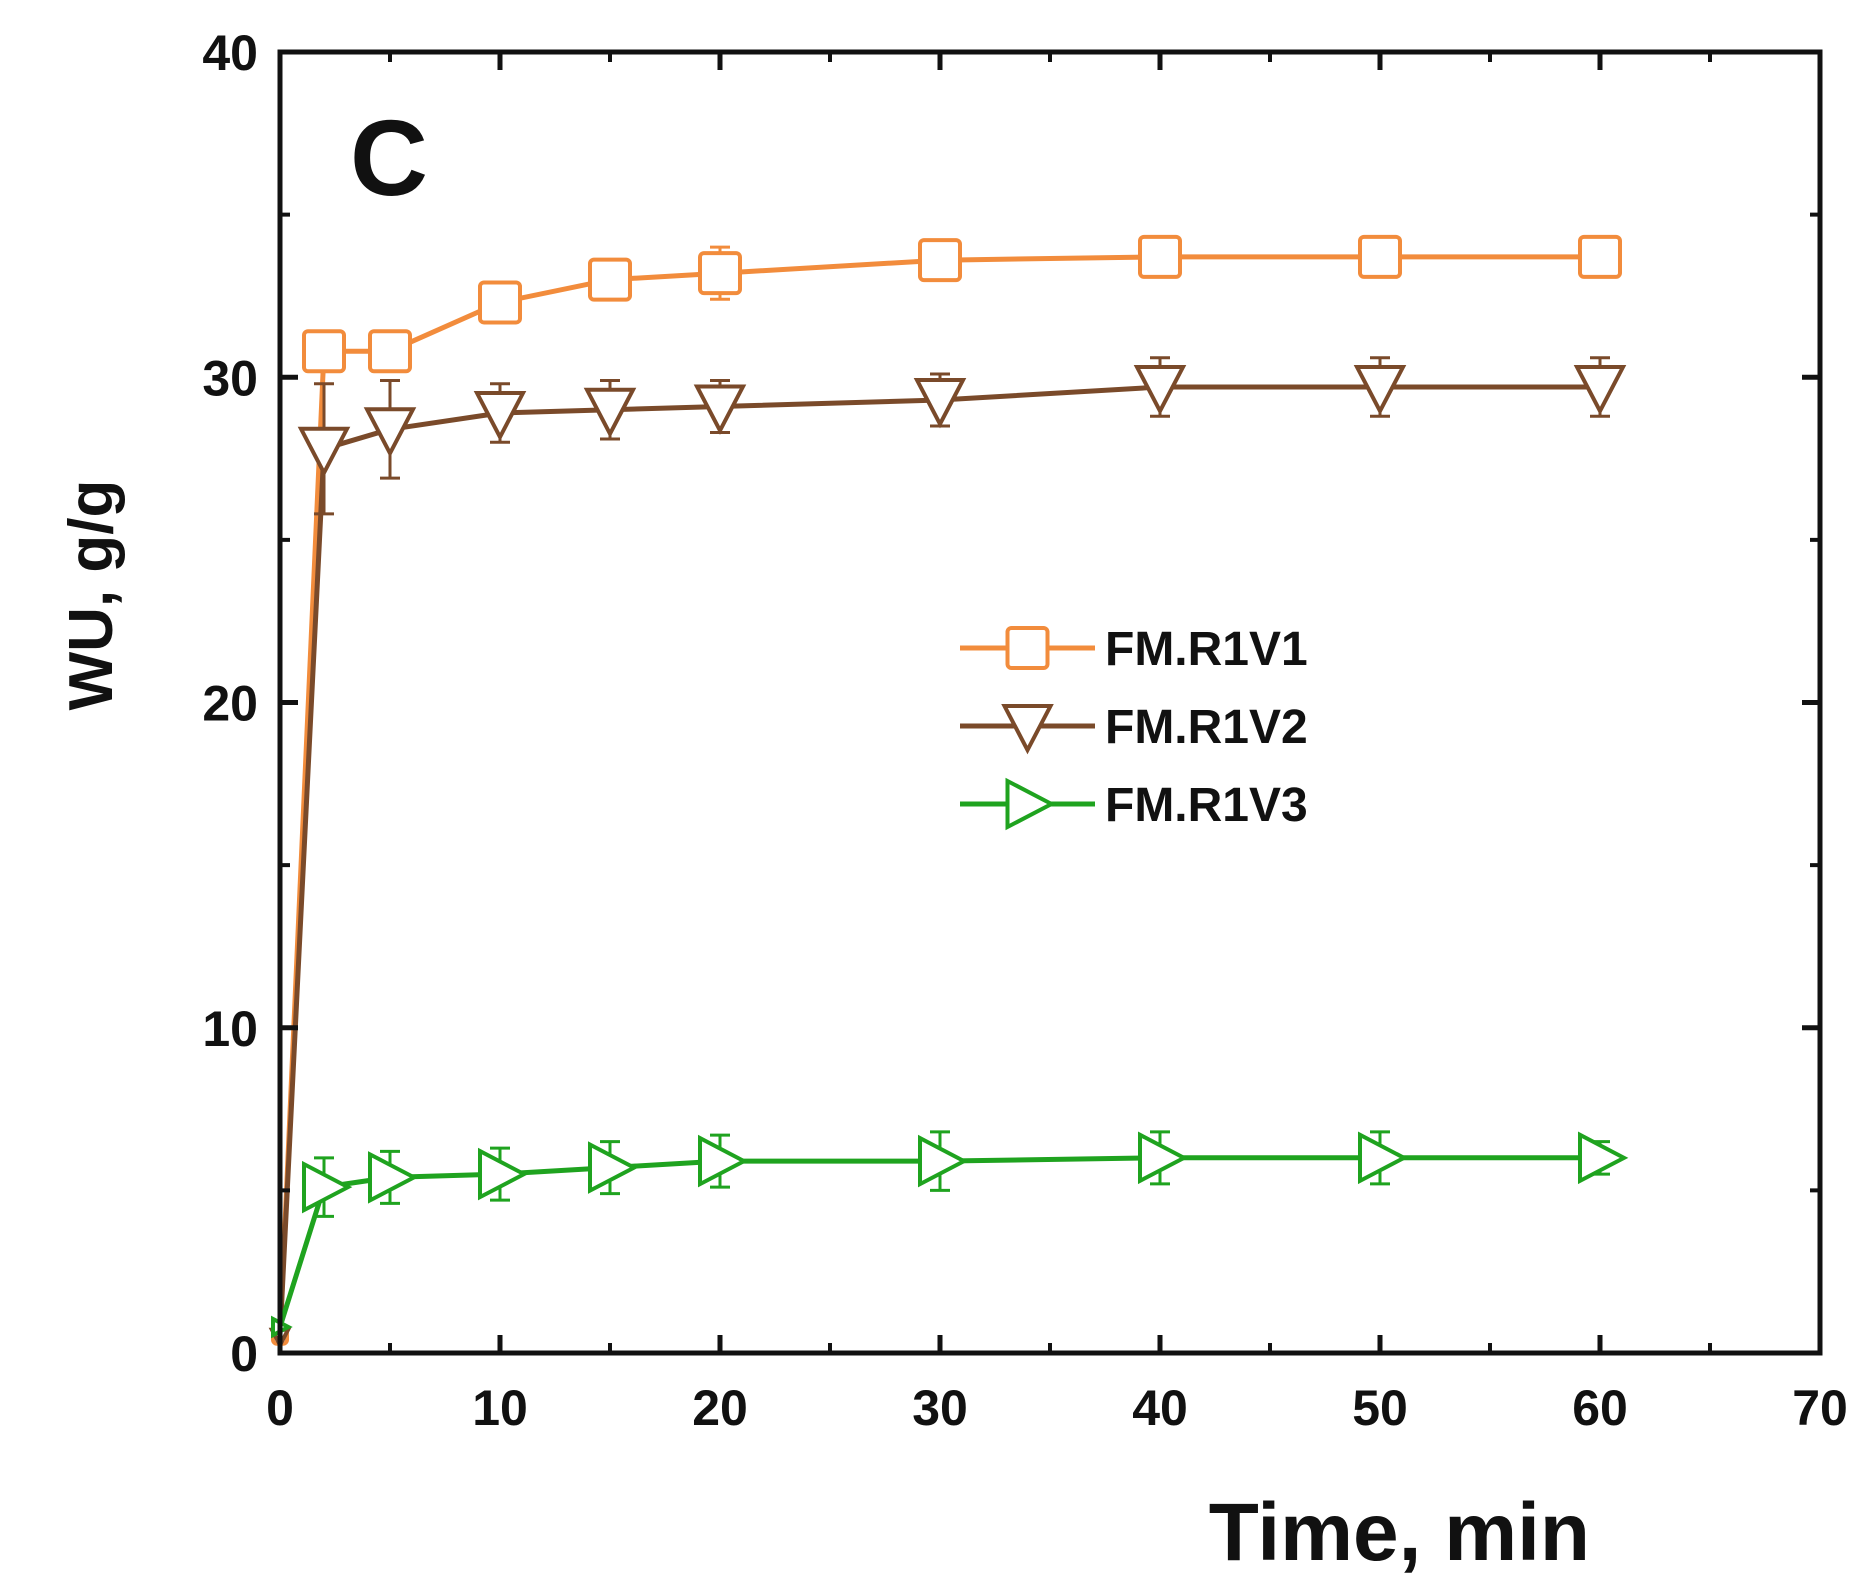 The height and width of the screenshot is (1593, 1870). What do you see at coordinates (230, 1029) in the screenshot?
I see `y-tick-label: 10` at bounding box center [230, 1029].